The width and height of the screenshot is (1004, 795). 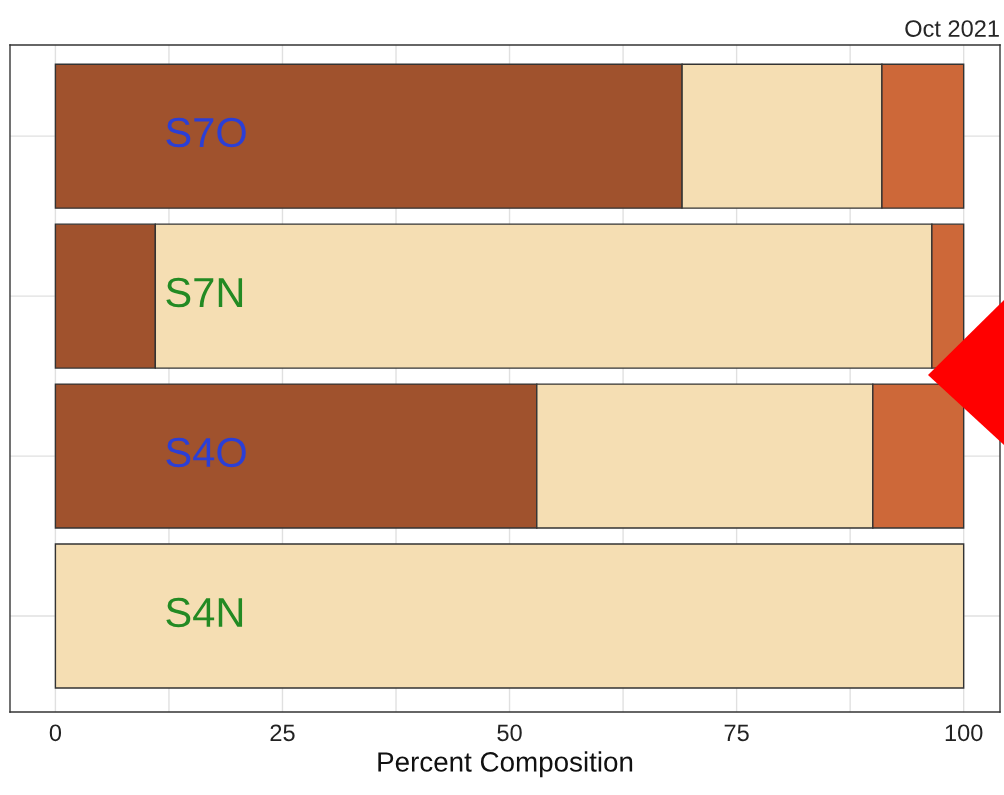 What do you see at coordinates (952, 28) in the screenshot?
I see `chart-title: Oct 2021` at bounding box center [952, 28].